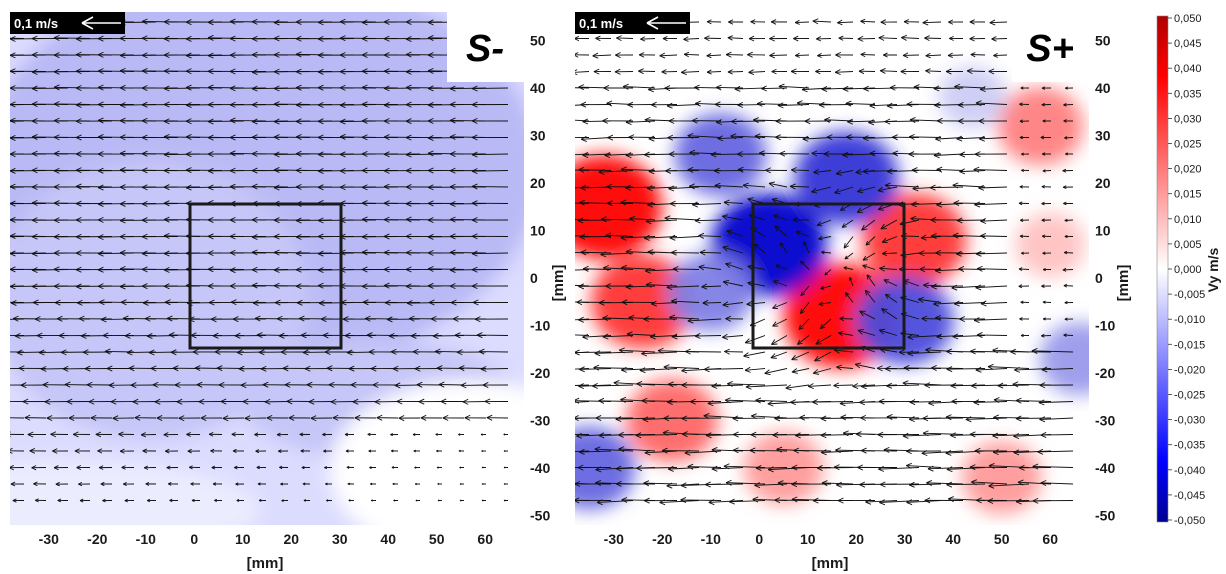 This screenshot has width=1226, height=574. Describe the element at coordinates (1188, 69) in the screenshot. I see `colorbar-tick-label: 0,040` at that location.